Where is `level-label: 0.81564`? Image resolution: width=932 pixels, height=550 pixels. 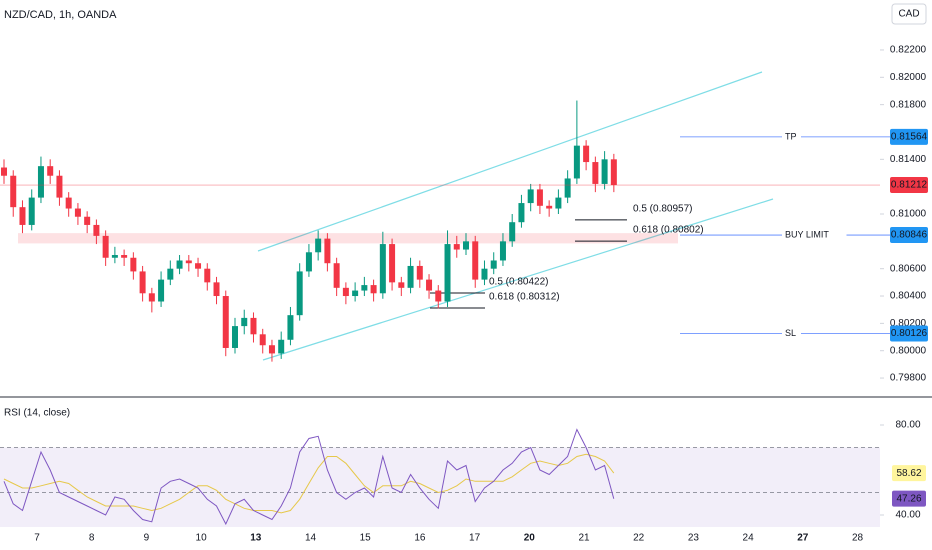
level-label: 0.81564 is located at coordinates (909, 137).